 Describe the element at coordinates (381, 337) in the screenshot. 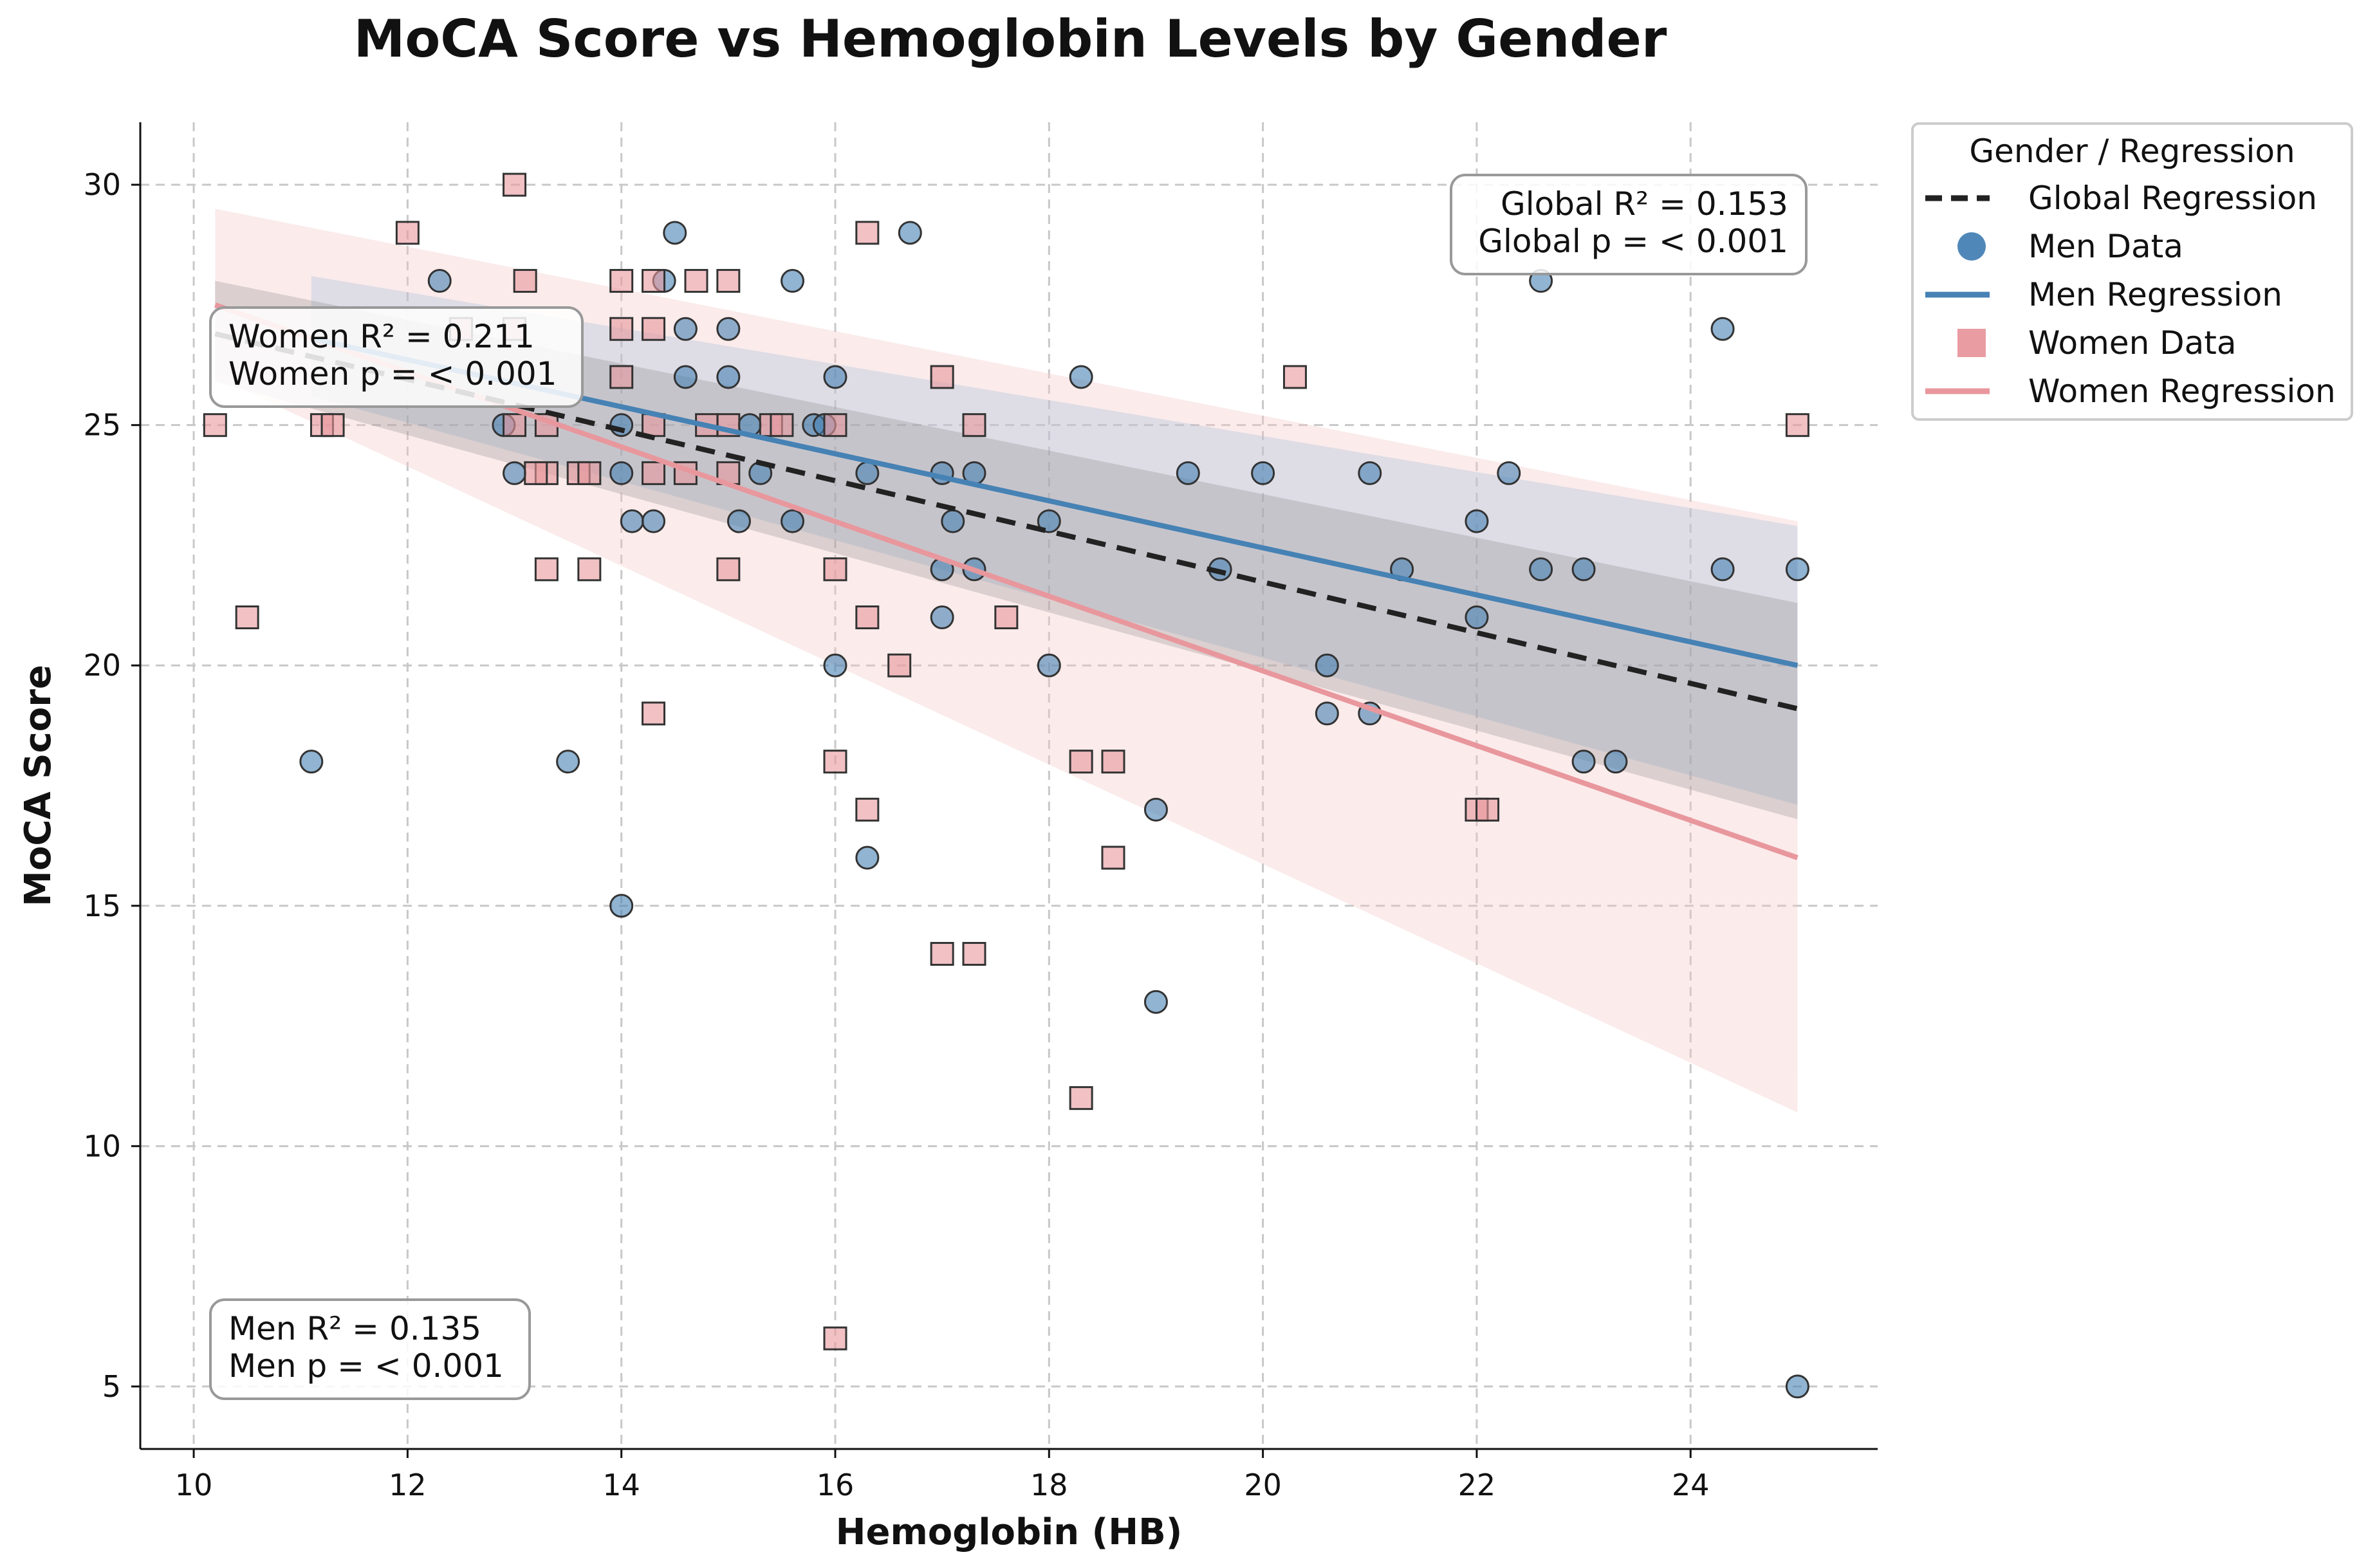

I see `women-stats-line: Women R² = 0.211` at that location.